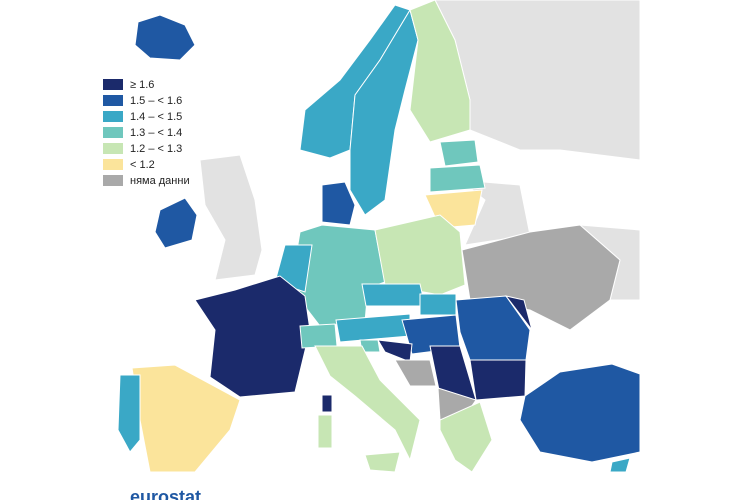 This screenshot has width=750, height=500. What do you see at coordinates (340, 275) in the screenshot?
I see `germany` at bounding box center [340, 275].